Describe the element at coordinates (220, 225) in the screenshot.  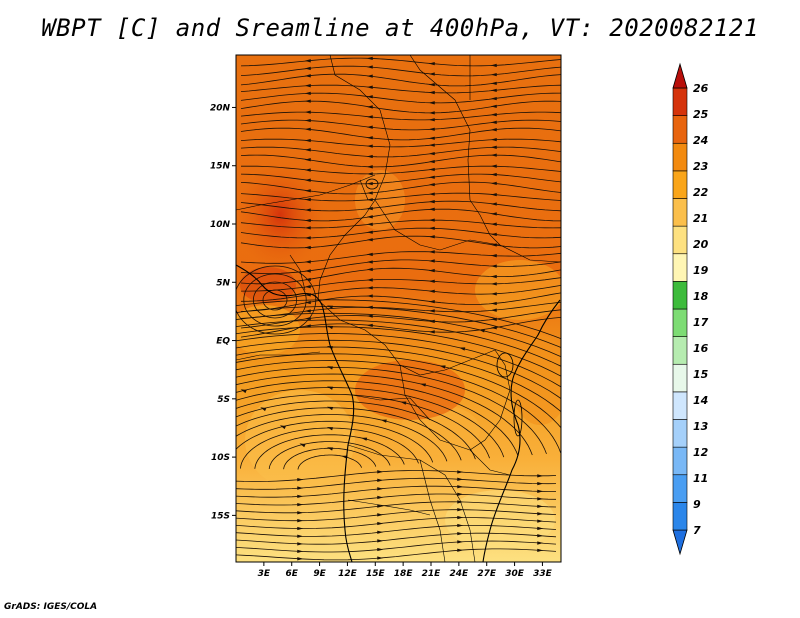
I see `lat-tick-label: 10N` at that location.